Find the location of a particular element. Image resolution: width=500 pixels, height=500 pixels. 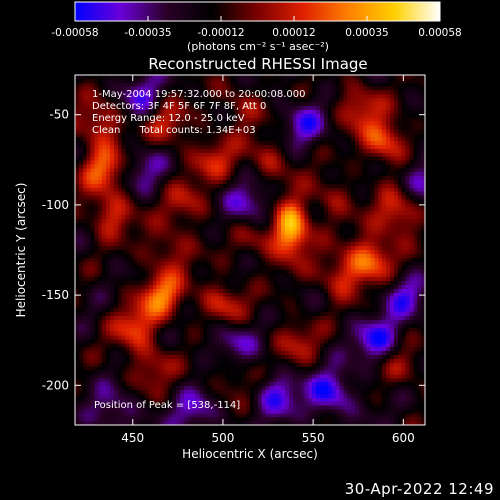

colorbar-tick-label: 0.00058 is located at coordinates (439, 33).